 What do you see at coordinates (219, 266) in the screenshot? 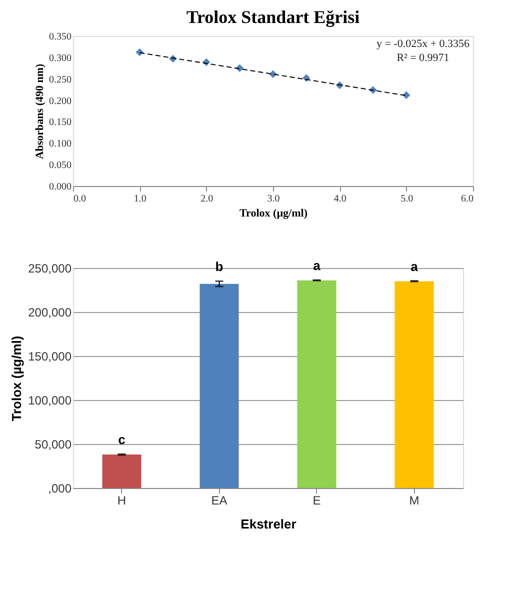
I see `annotation: b` at bounding box center [219, 266].